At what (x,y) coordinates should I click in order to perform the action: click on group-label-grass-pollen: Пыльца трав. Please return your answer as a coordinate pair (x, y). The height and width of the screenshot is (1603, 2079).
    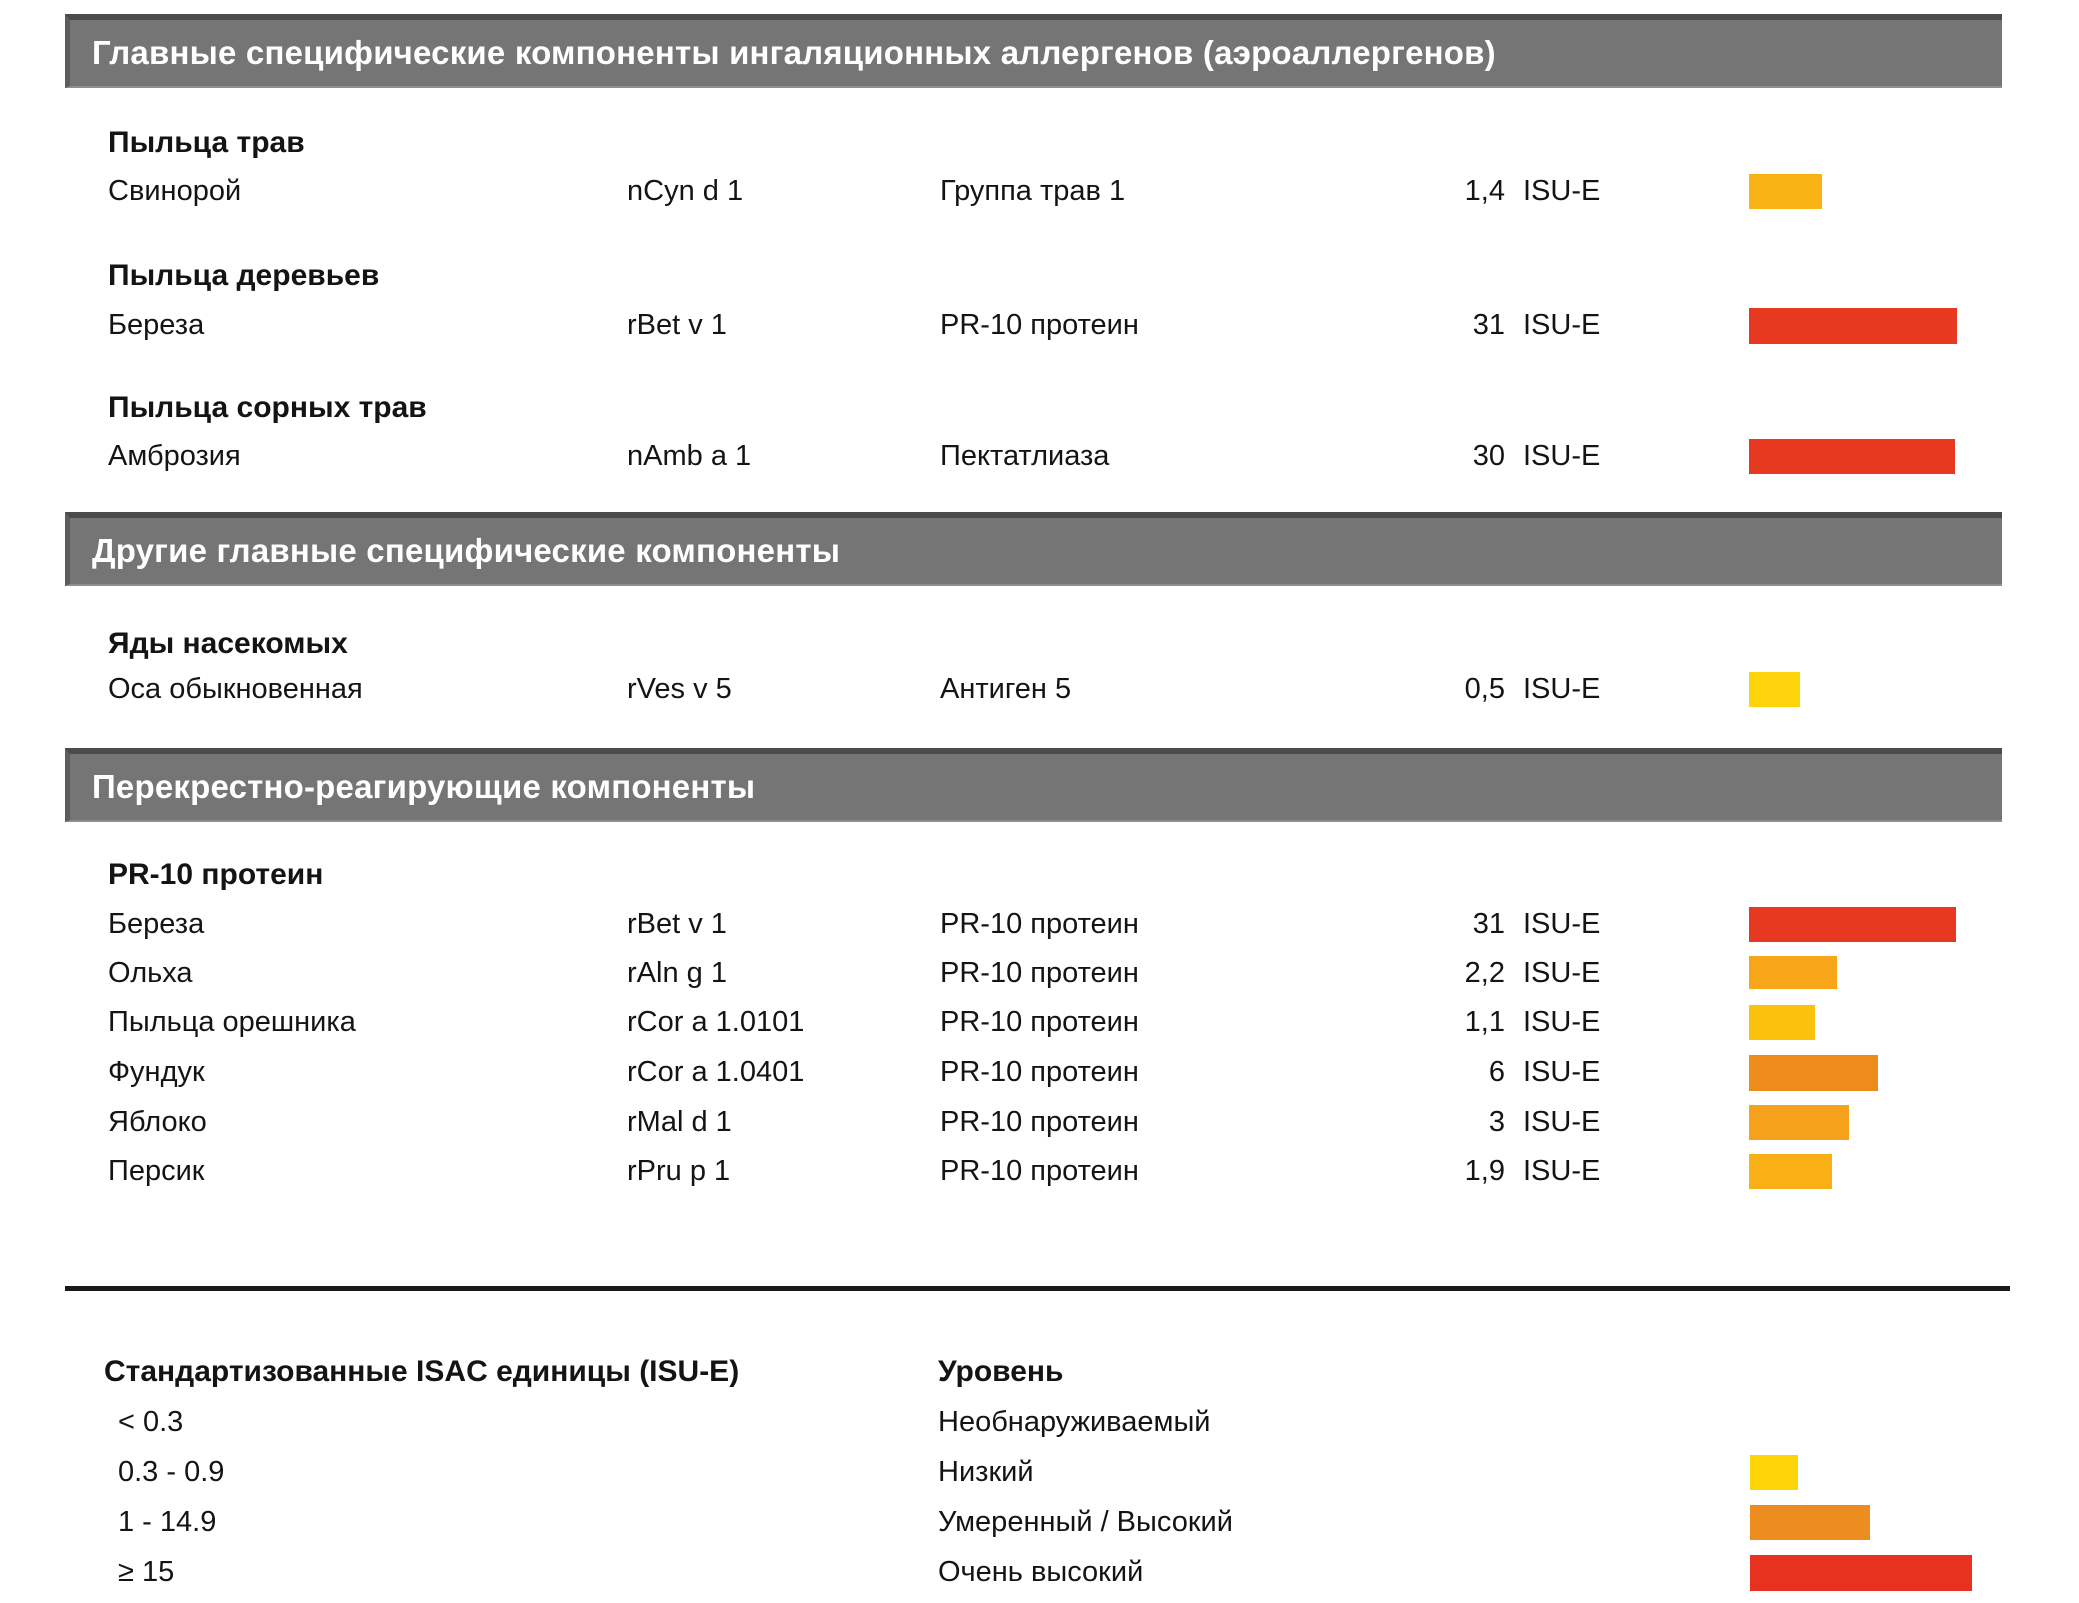
    Looking at the image, I should click on (206, 142).